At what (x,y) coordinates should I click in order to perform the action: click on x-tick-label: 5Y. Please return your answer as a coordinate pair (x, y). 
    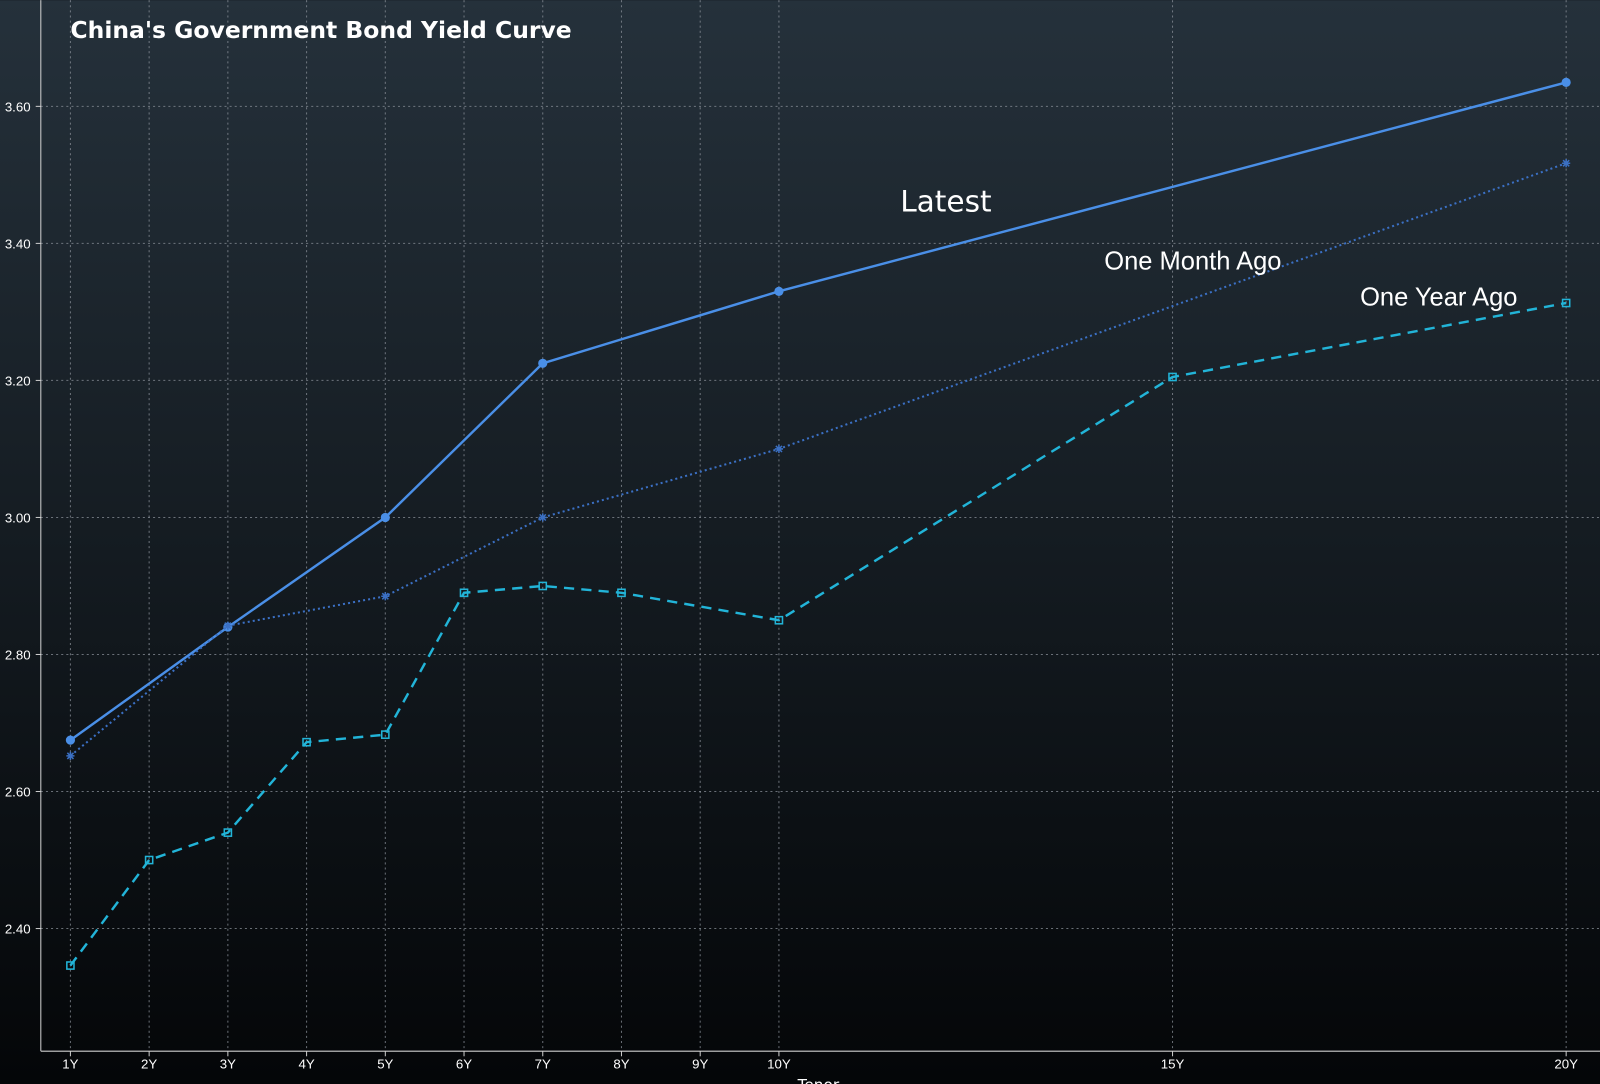
    Looking at the image, I should click on (385, 1064).